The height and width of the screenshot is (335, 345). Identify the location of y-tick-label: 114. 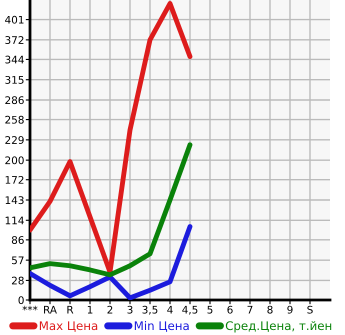
(15, 220).